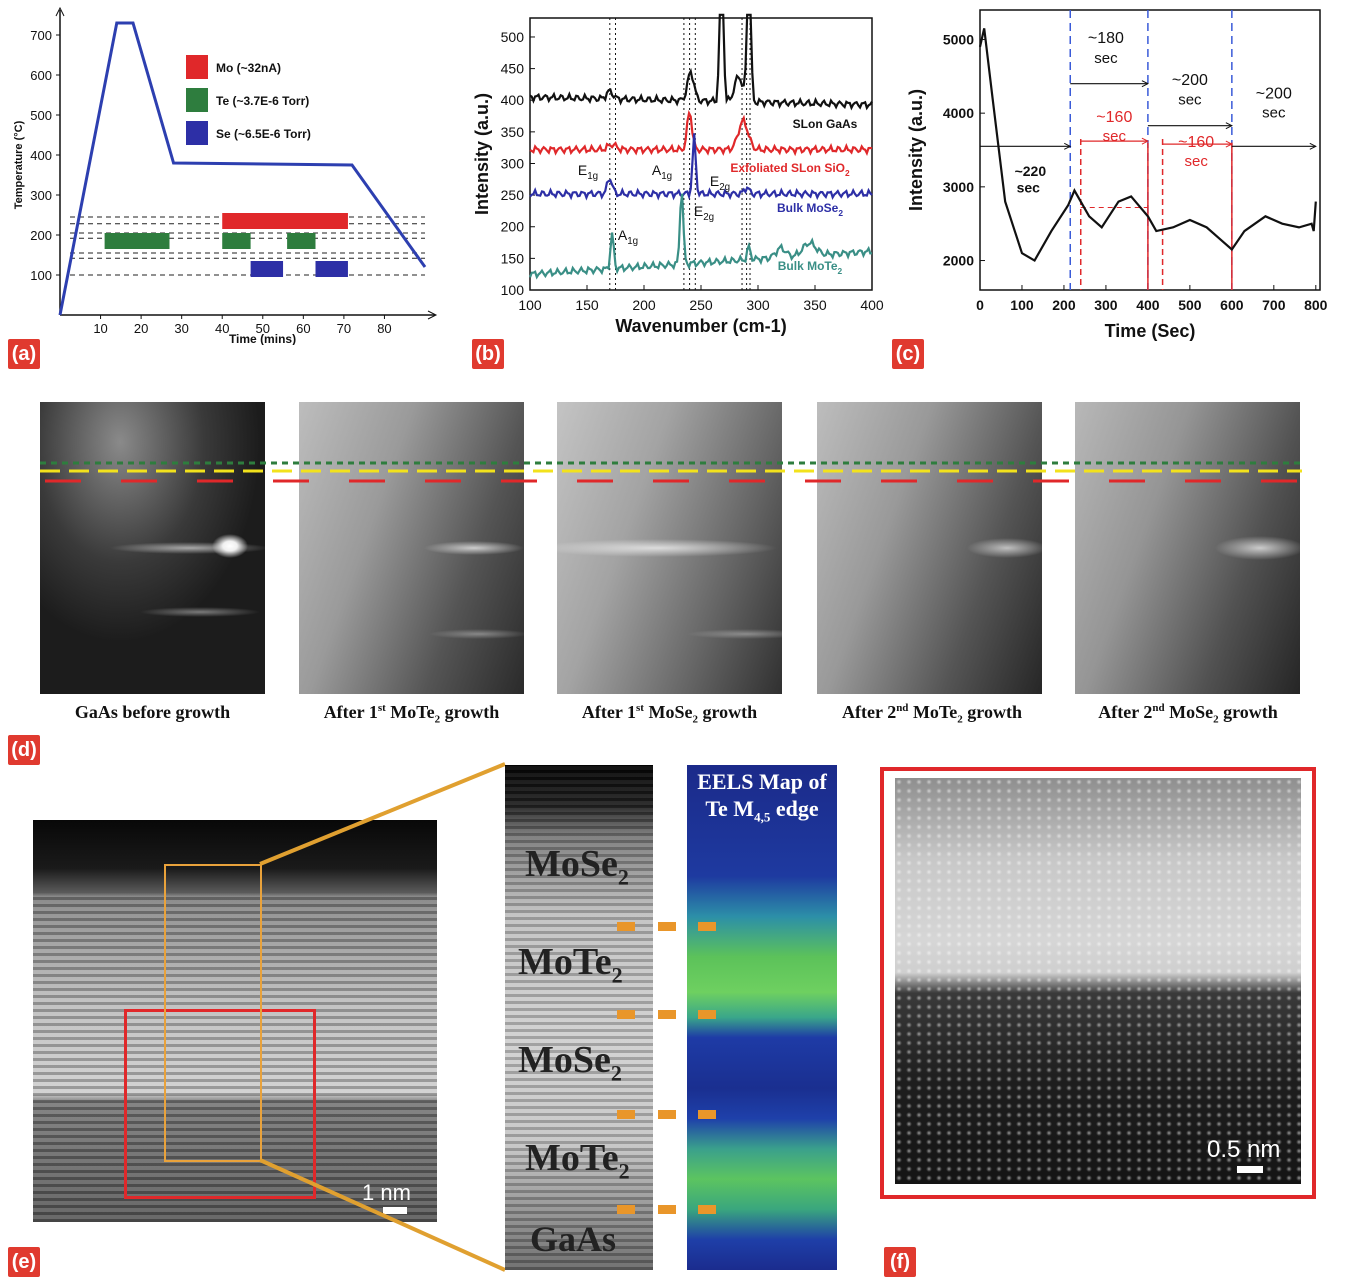  Describe the element at coordinates (908, 354) in the screenshot. I see `panel-label-c: (c)` at that location.